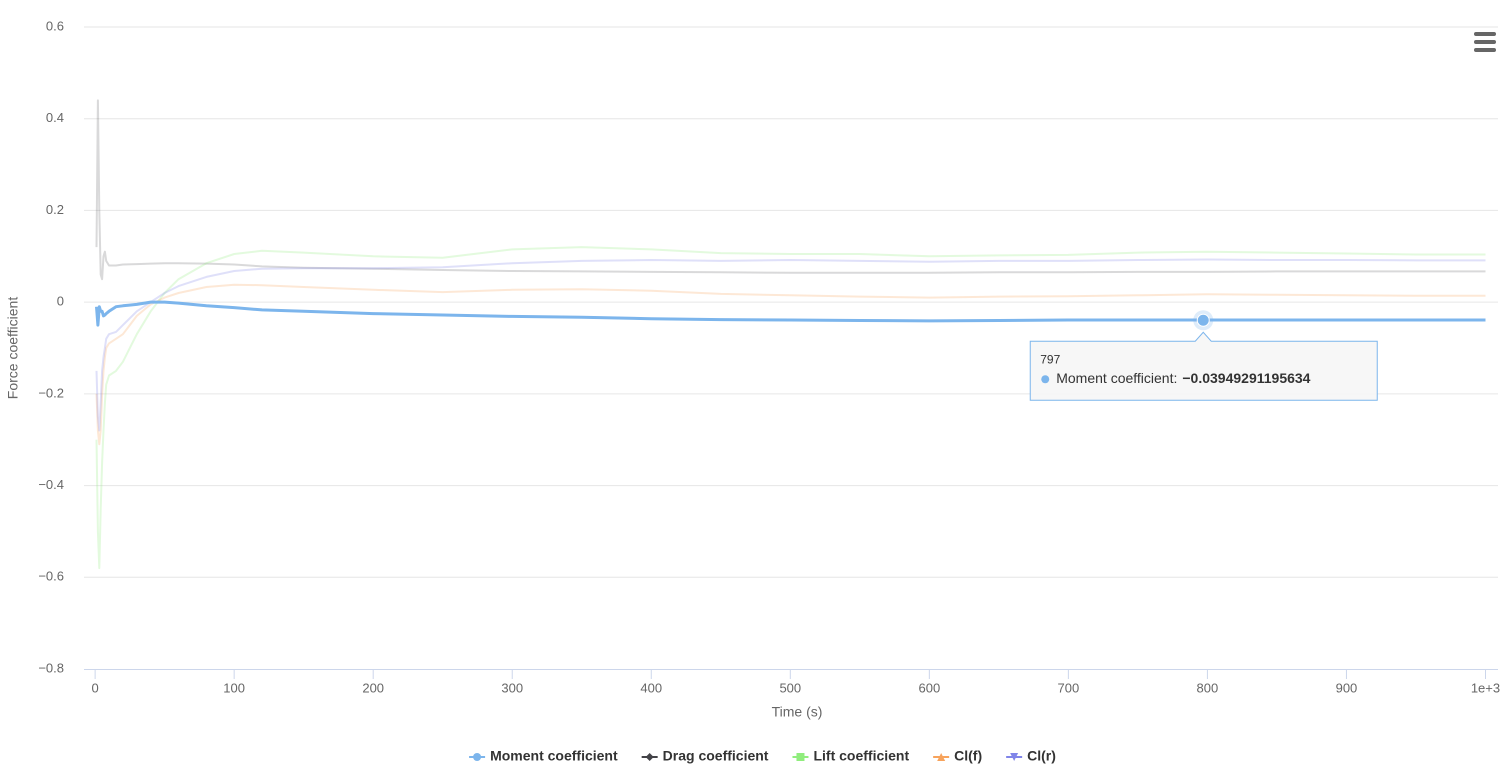  Describe the element at coordinates (1116, 378) in the screenshot. I see `tooltip-name: Moment coefficient:` at that location.